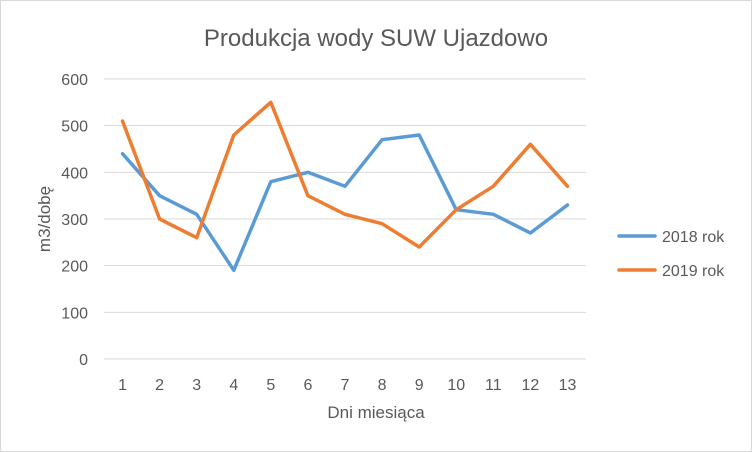 Image resolution: width=752 pixels, height=452 pixels. Describe the element at coordinates (233, 385) in the screenshot. I see `x-tick-label: 4` at that location.